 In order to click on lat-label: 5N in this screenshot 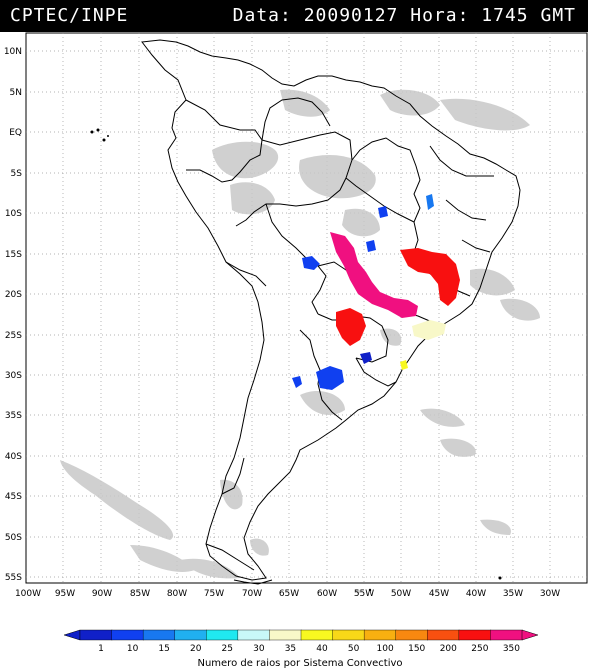, I will do `click(16, 93)`.